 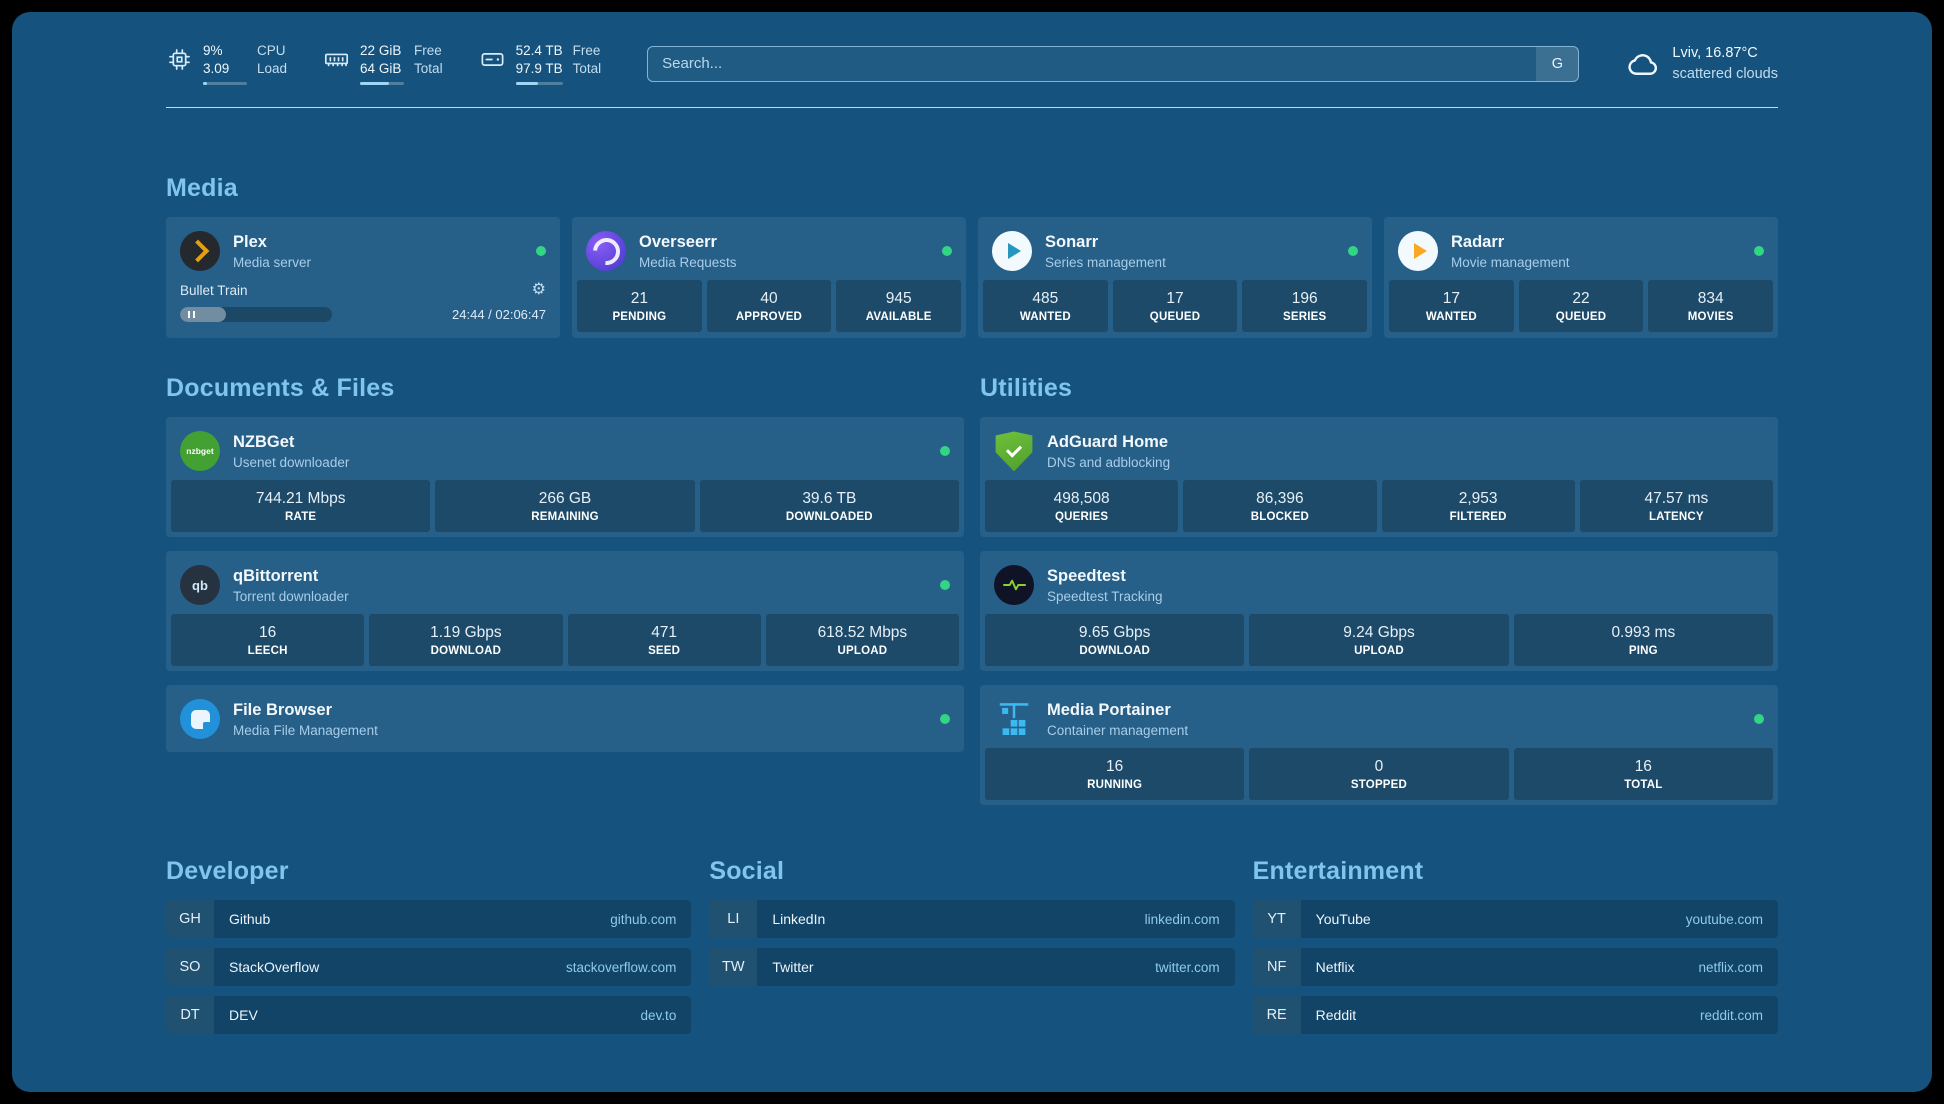 I want to click on plex-icon, so click(x=200, y=251).